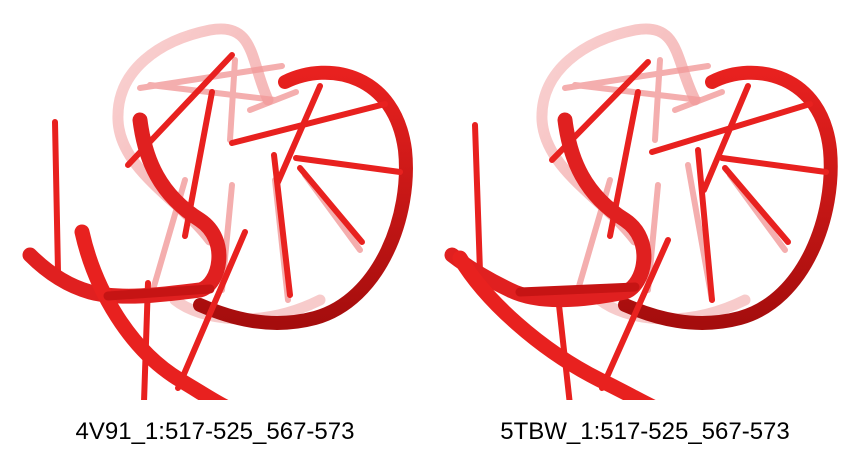 The height and width of the screenshot is (460, 860). Describe the element at coordinates (645, 431) in the screenshot. I see `structure-label: 5TBW_1:517-525_567-573` at that location.